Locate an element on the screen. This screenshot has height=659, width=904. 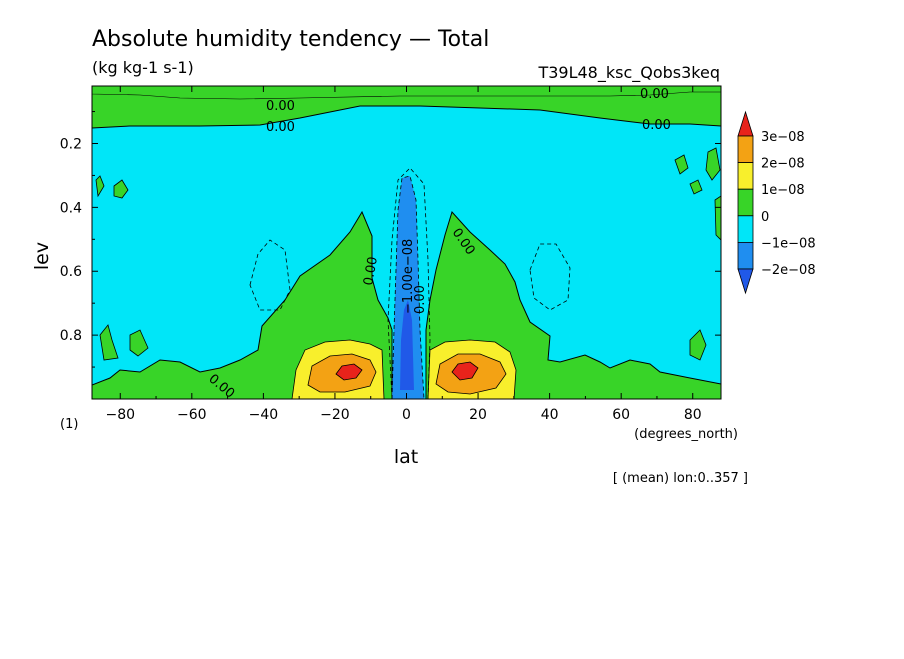
equatorial-drying-core is located at coordinates (407, 345).